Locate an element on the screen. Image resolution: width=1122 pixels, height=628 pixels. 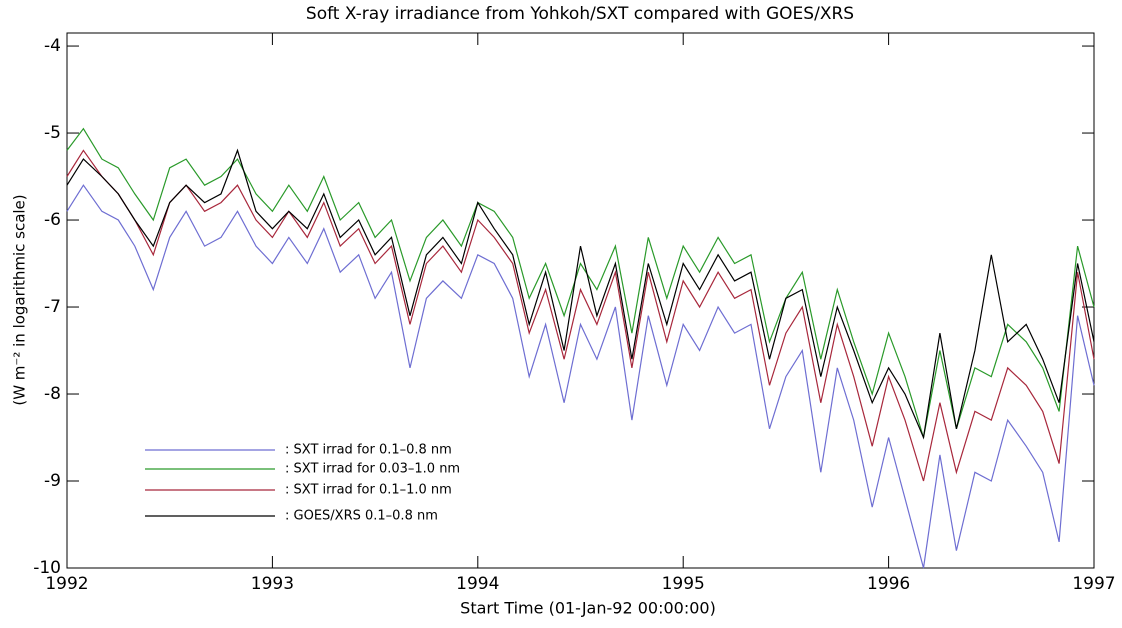
y-tick-label: -8 is located at coordinates (52, 394).